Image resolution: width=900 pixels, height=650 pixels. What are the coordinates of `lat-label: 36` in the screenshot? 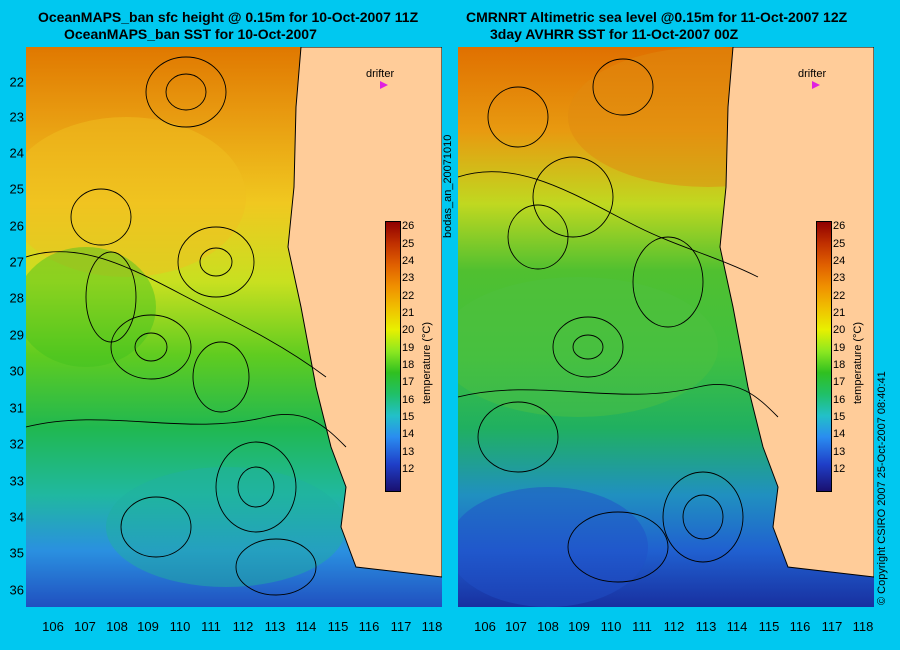 It's located at (16, 590).